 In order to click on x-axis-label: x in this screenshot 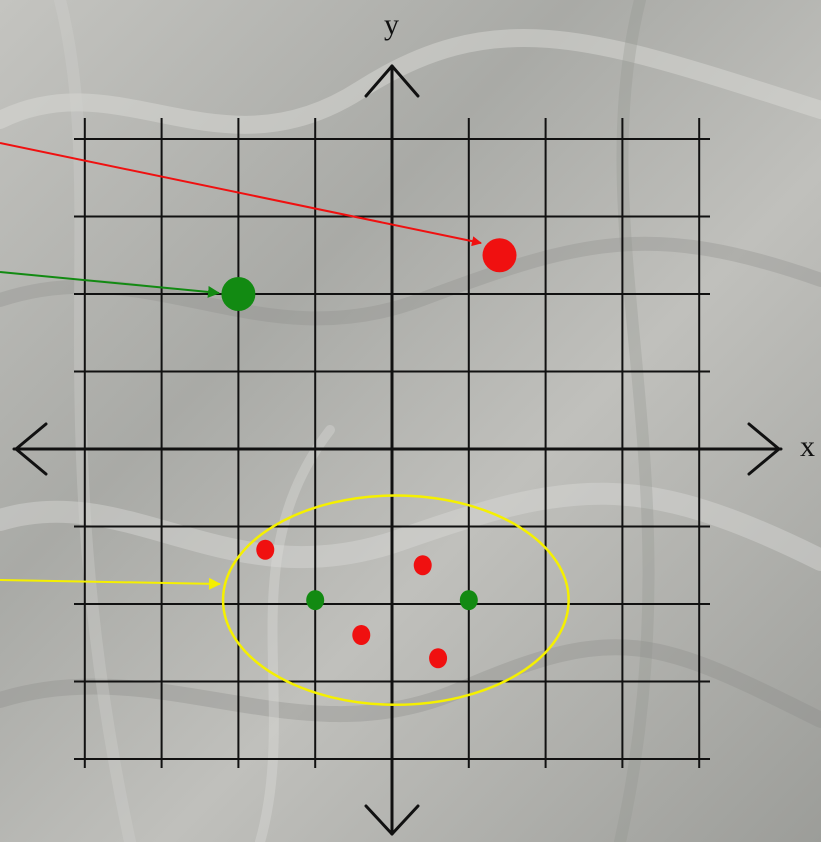, I will do `click(807, 446)`.